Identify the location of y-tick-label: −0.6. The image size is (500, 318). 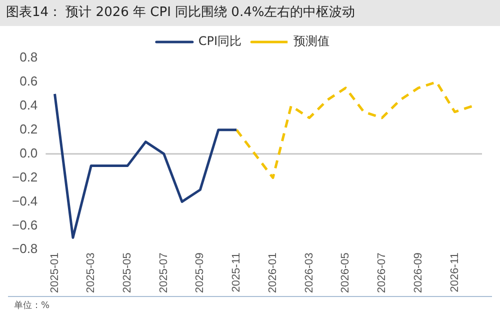
(25, 224).